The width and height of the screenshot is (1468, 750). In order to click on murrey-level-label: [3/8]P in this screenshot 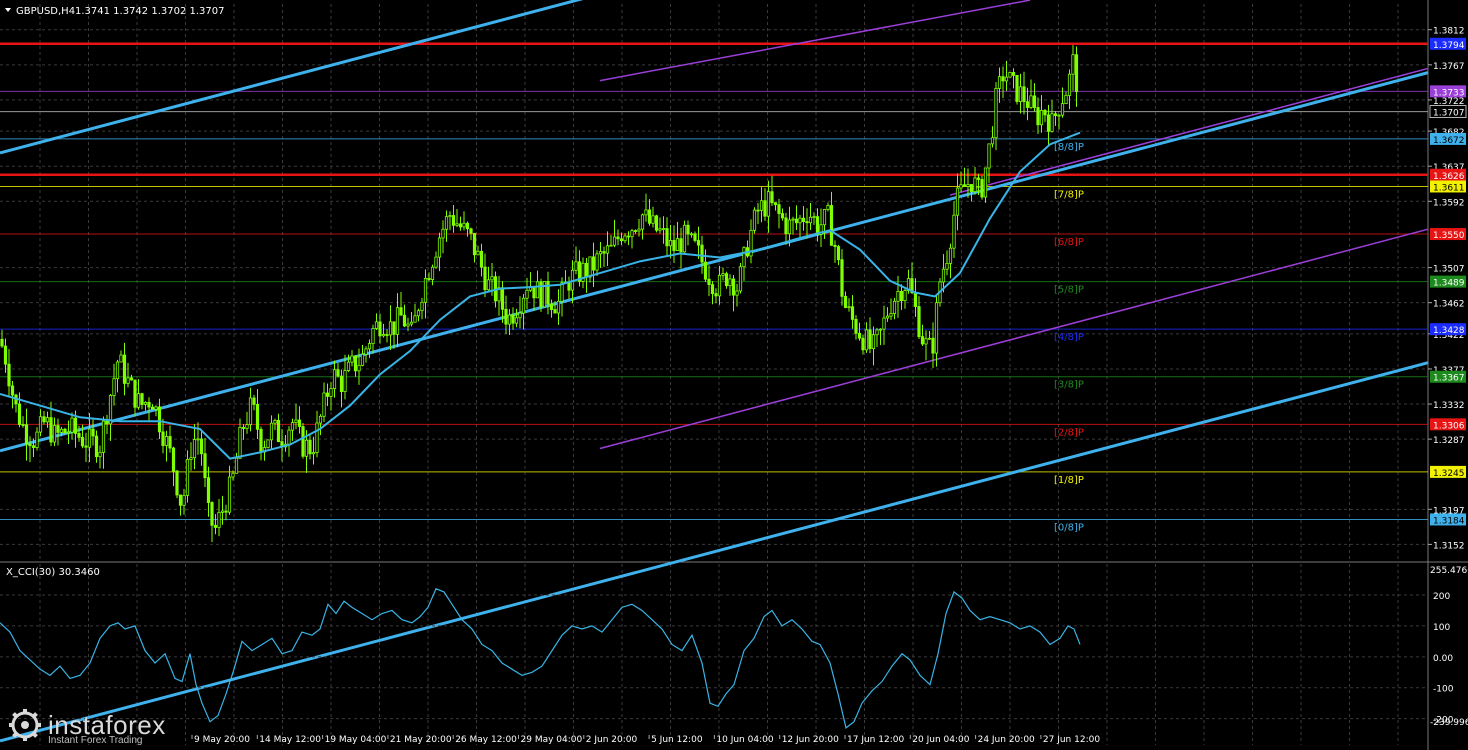, I will do `click(1069, 385)`.